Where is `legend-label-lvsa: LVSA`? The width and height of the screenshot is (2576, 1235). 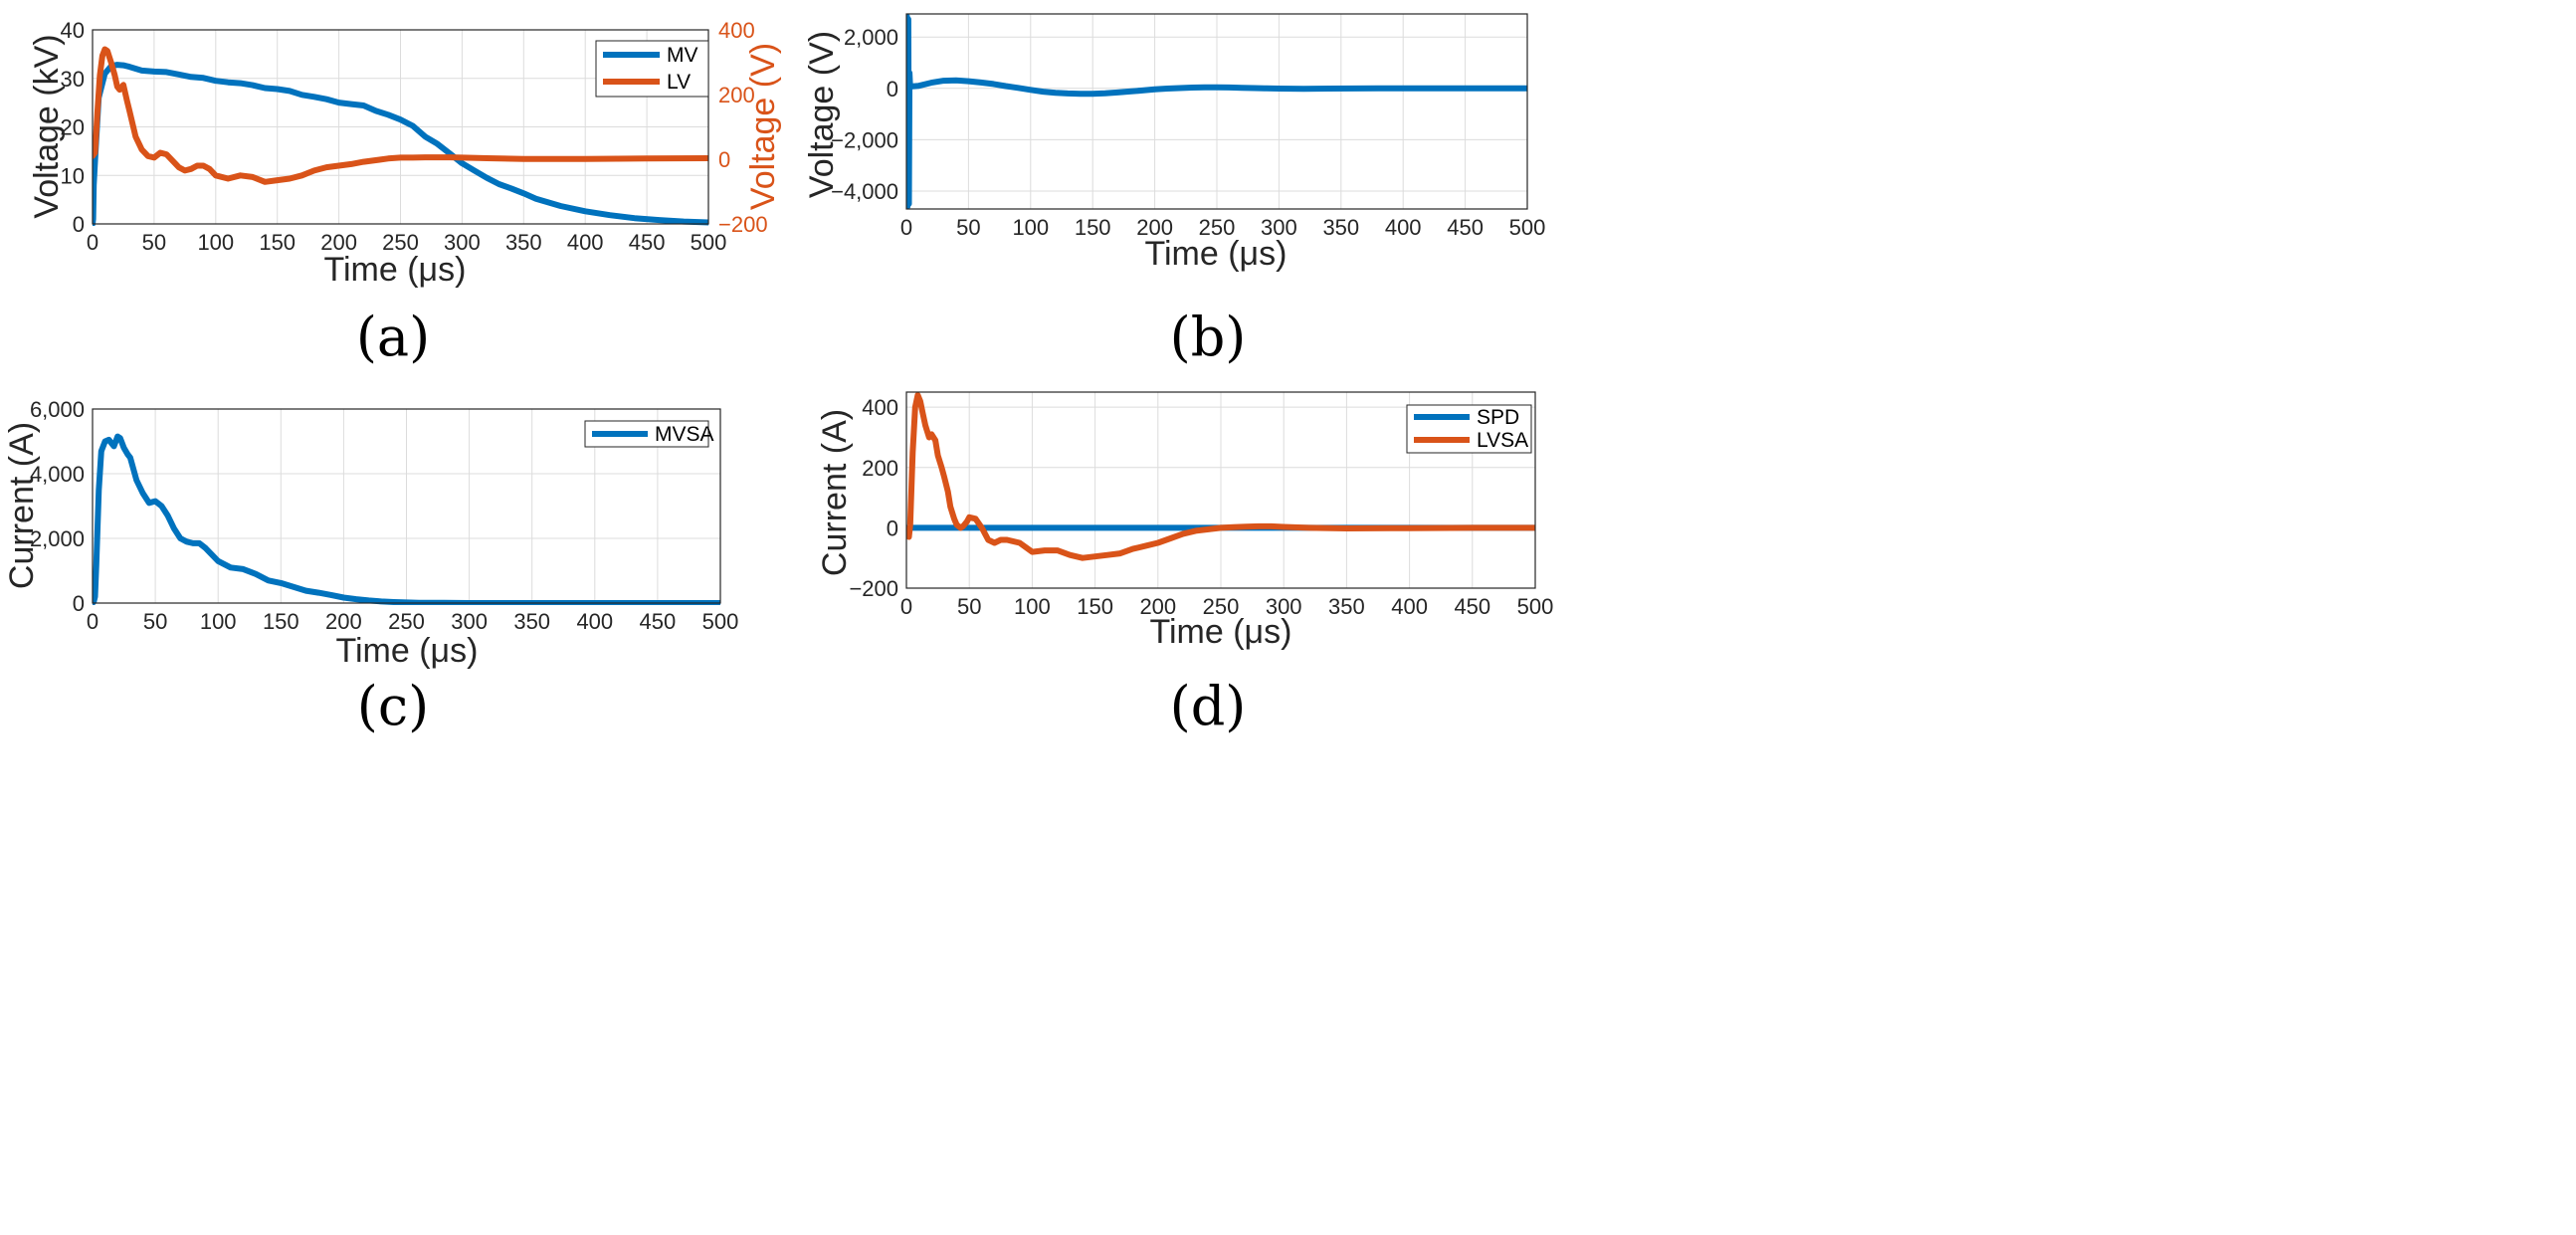
legend-label-lvsa: LVSA is located at coordinates (1502, 440).